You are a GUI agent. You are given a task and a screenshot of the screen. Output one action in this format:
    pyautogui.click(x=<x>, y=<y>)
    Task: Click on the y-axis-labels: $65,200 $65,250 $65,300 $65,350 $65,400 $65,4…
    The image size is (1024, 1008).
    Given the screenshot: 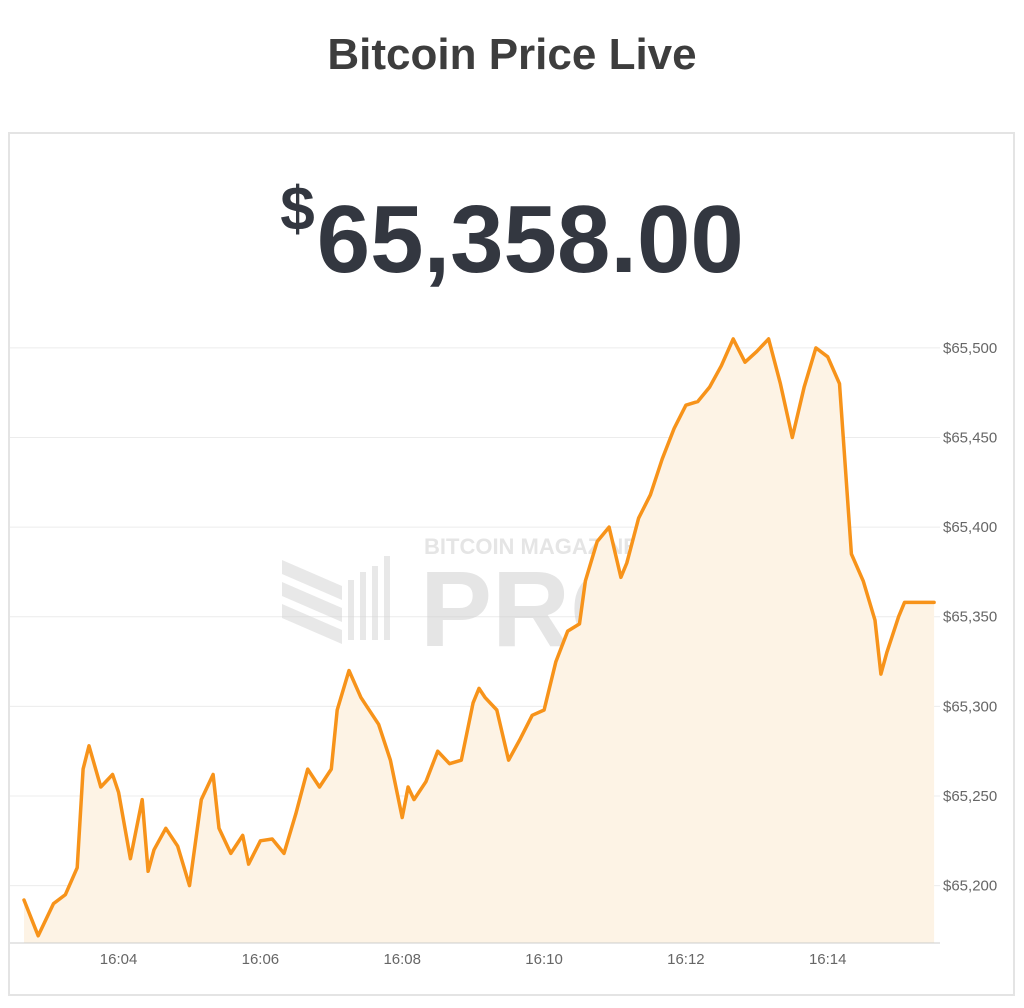 What is the action you would take?
    pyautogui.click(x=970, y=617)
    